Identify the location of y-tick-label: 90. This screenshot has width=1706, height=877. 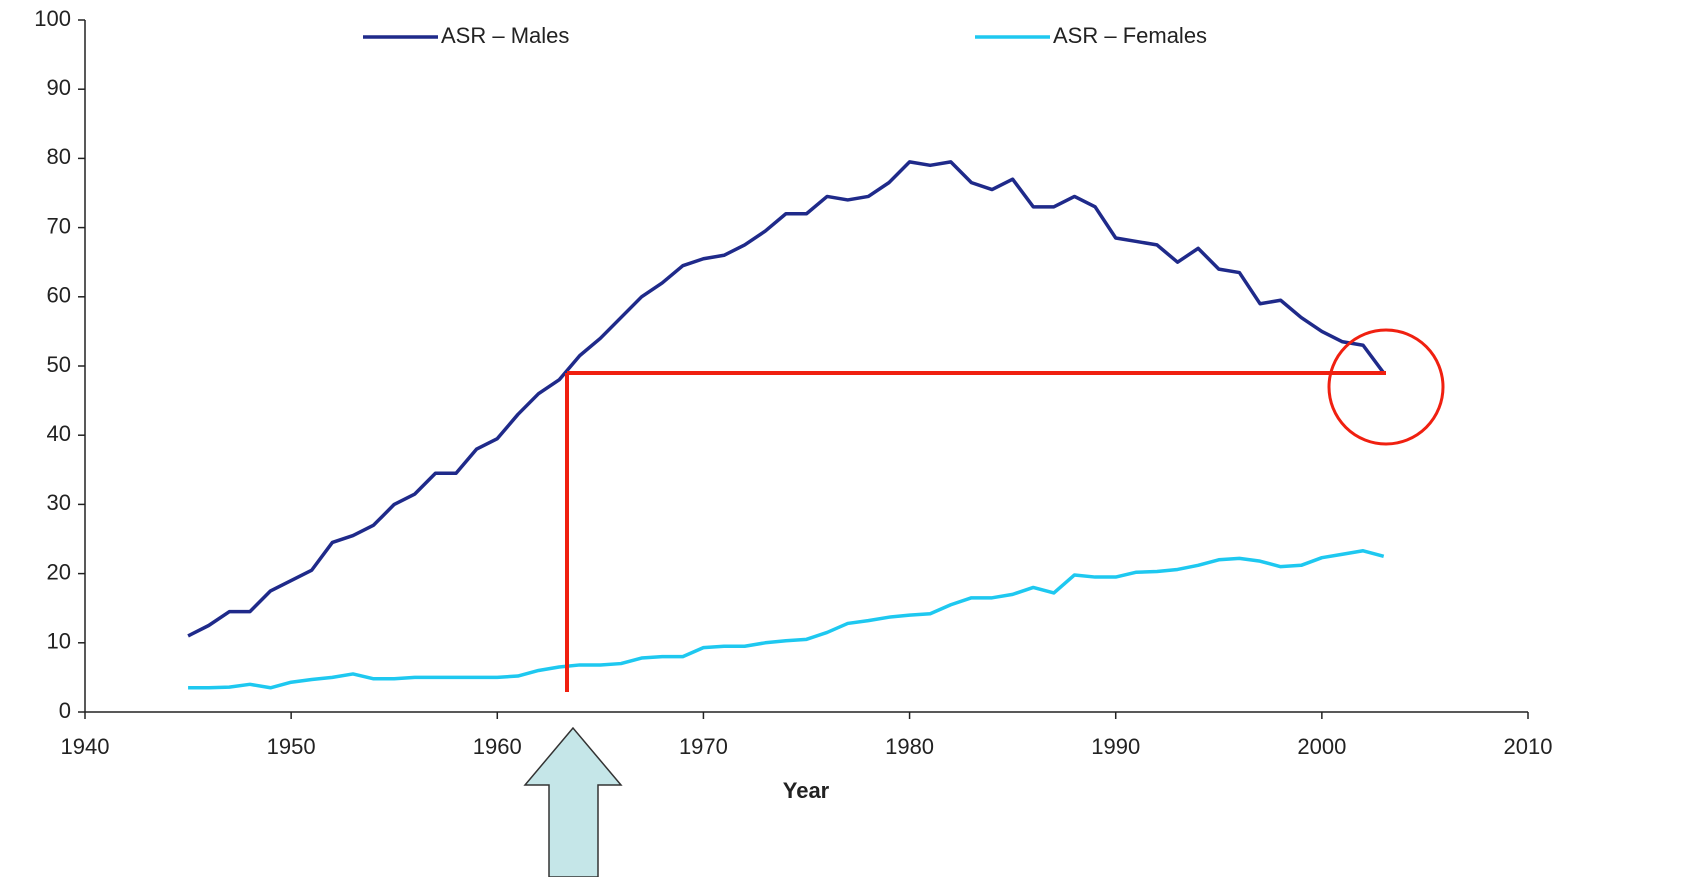
(59, 87).